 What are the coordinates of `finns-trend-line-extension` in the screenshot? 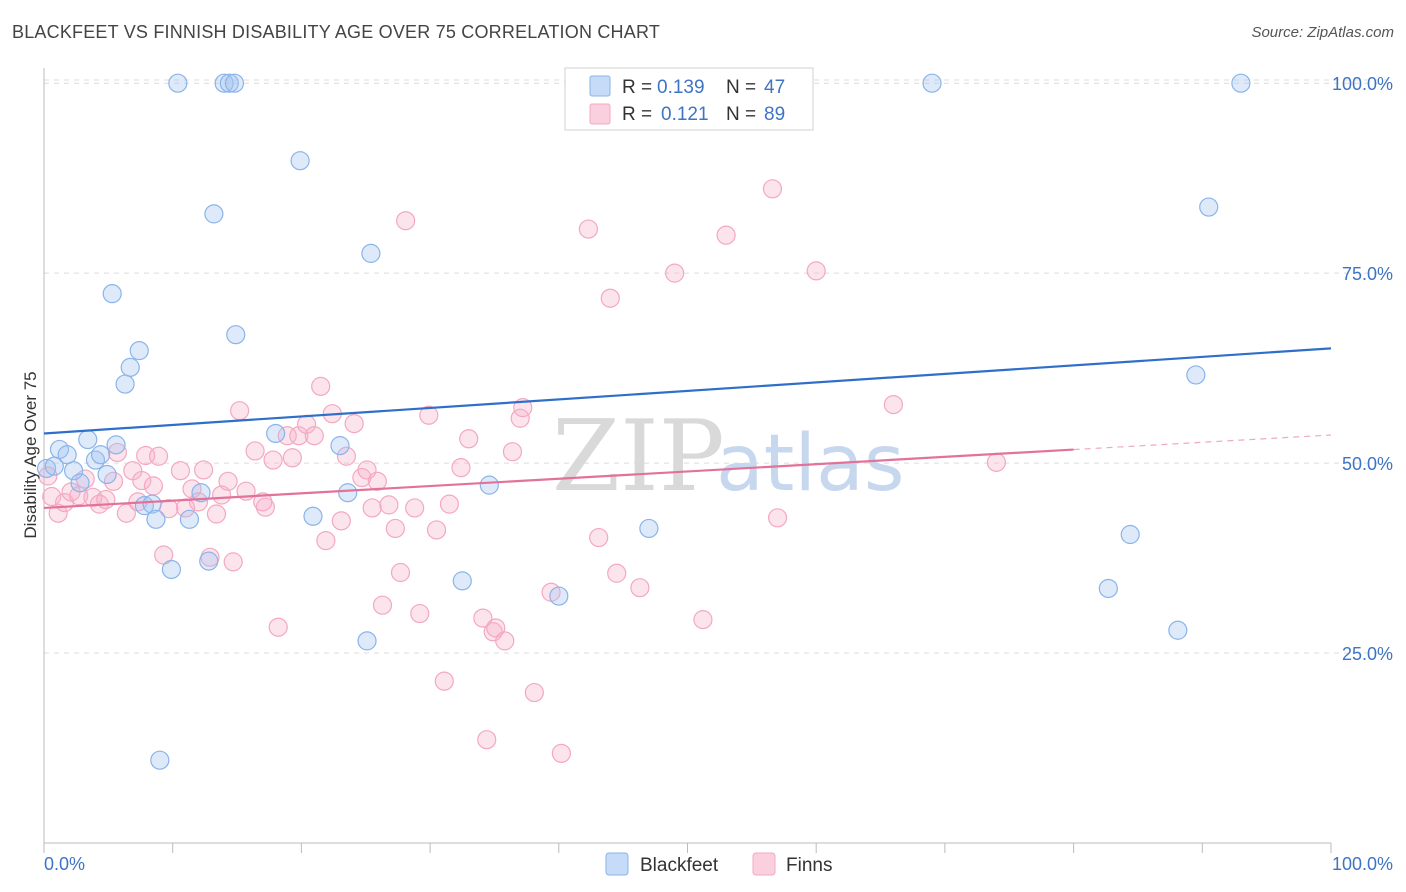 It's located at (1202, 442).